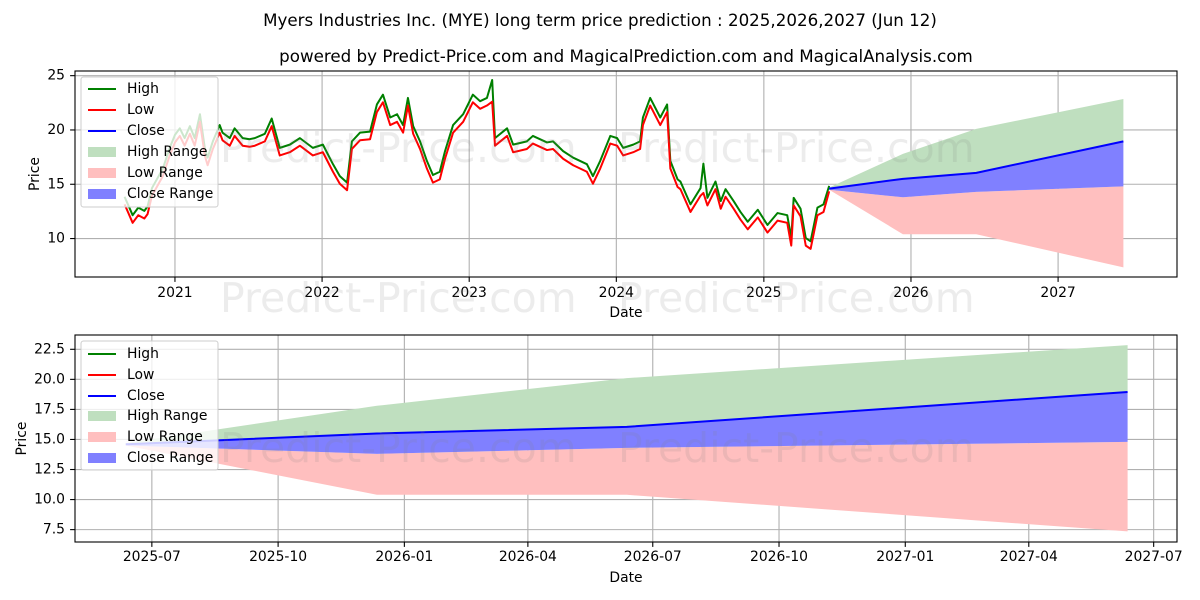  What do you see at coordinates (49, 349) in the screenshot?
I see `y-tick-label: 22.5` at bounding box center [49, 349].